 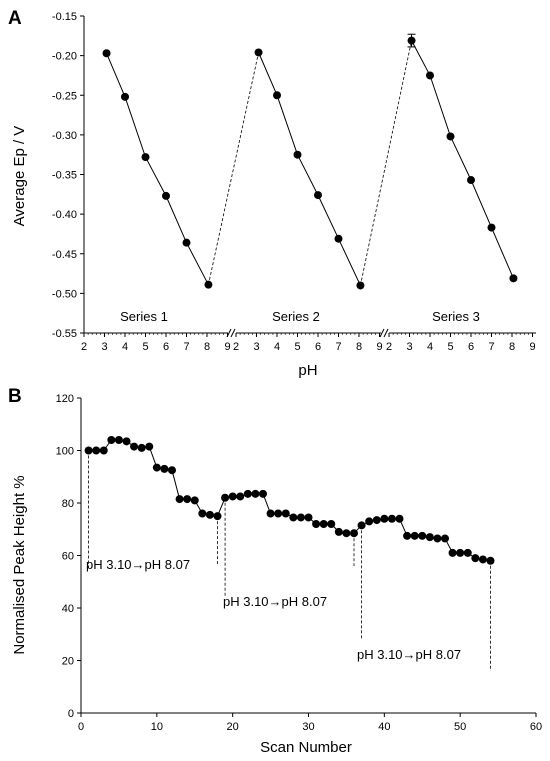 I want to click on y-tick-label: 0, so click(x=71, y=714).